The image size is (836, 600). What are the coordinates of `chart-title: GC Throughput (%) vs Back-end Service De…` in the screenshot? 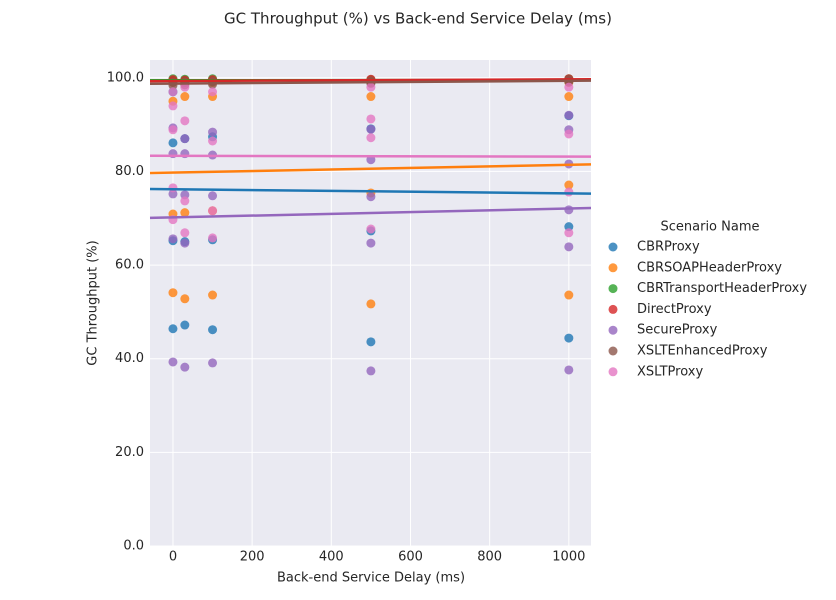 It's located at (418, 19).